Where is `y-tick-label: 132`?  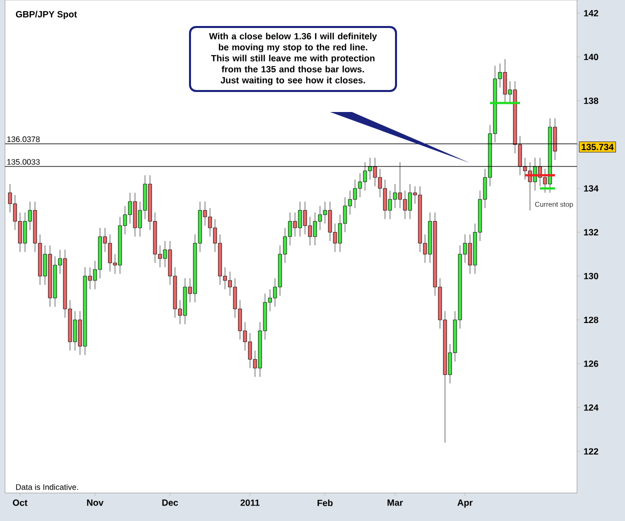 y-tick-label: 132 is located at coordinates (591, 232).